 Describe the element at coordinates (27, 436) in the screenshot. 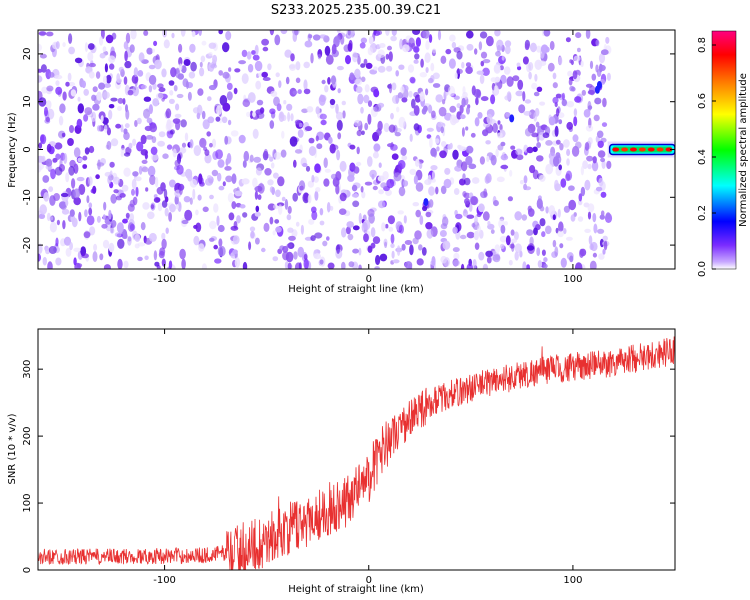

I see `snr-y-tick-label: 200` at that location.